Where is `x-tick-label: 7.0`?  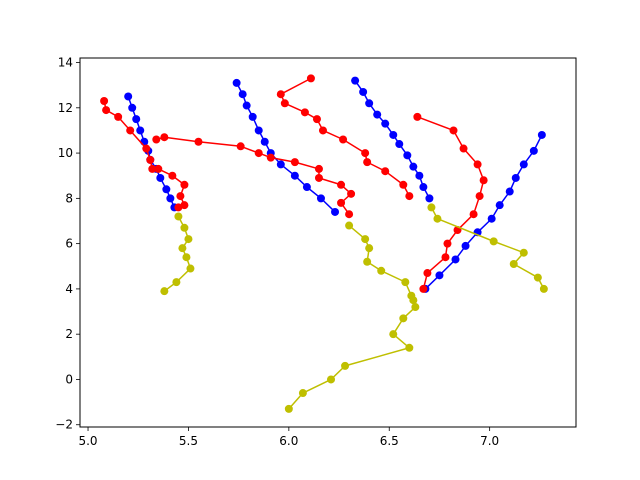 x-tick-label: 7.0 is located at coordinates (489, 441).